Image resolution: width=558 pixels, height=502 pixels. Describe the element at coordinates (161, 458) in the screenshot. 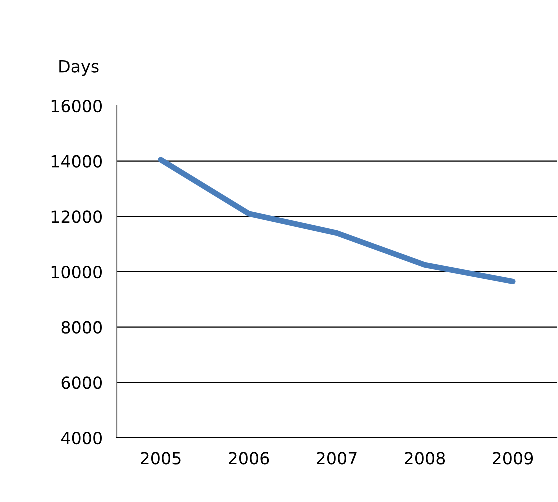

I see `x-tick-label: 2005` at that location.